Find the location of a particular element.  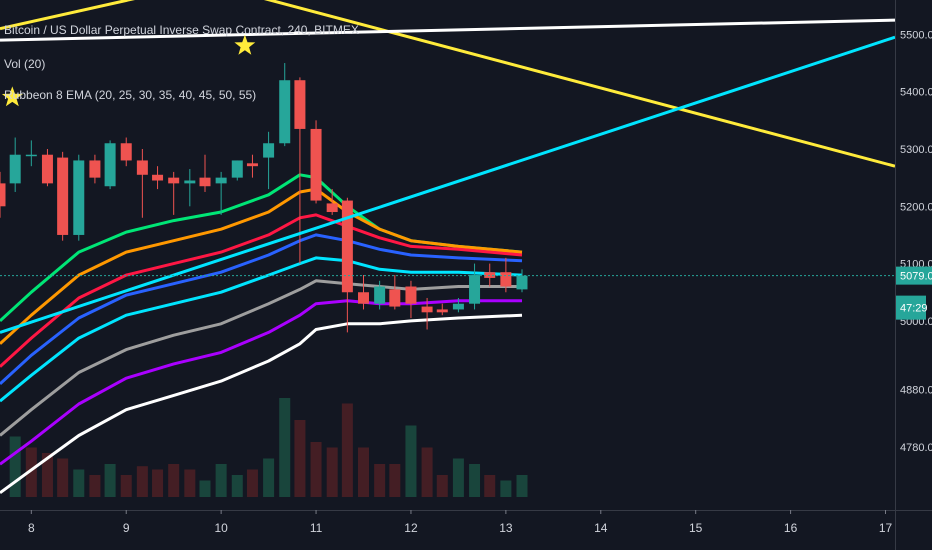

price-tick-label: 5400.0 is located at coordinates (916, 93).